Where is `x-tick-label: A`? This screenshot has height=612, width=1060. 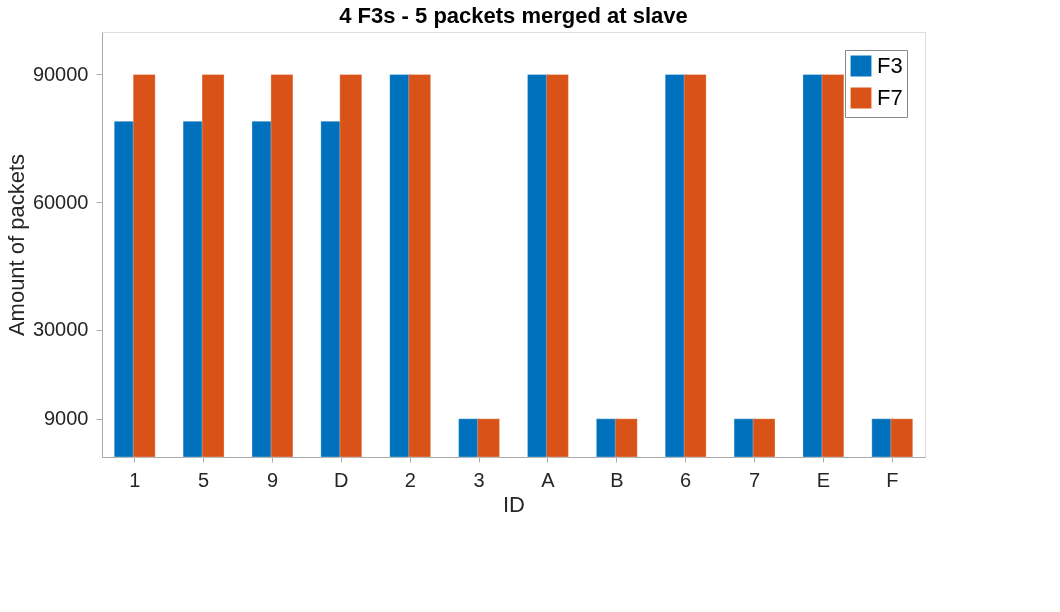 x-tick-label: A is located at coordinates (548, 479).